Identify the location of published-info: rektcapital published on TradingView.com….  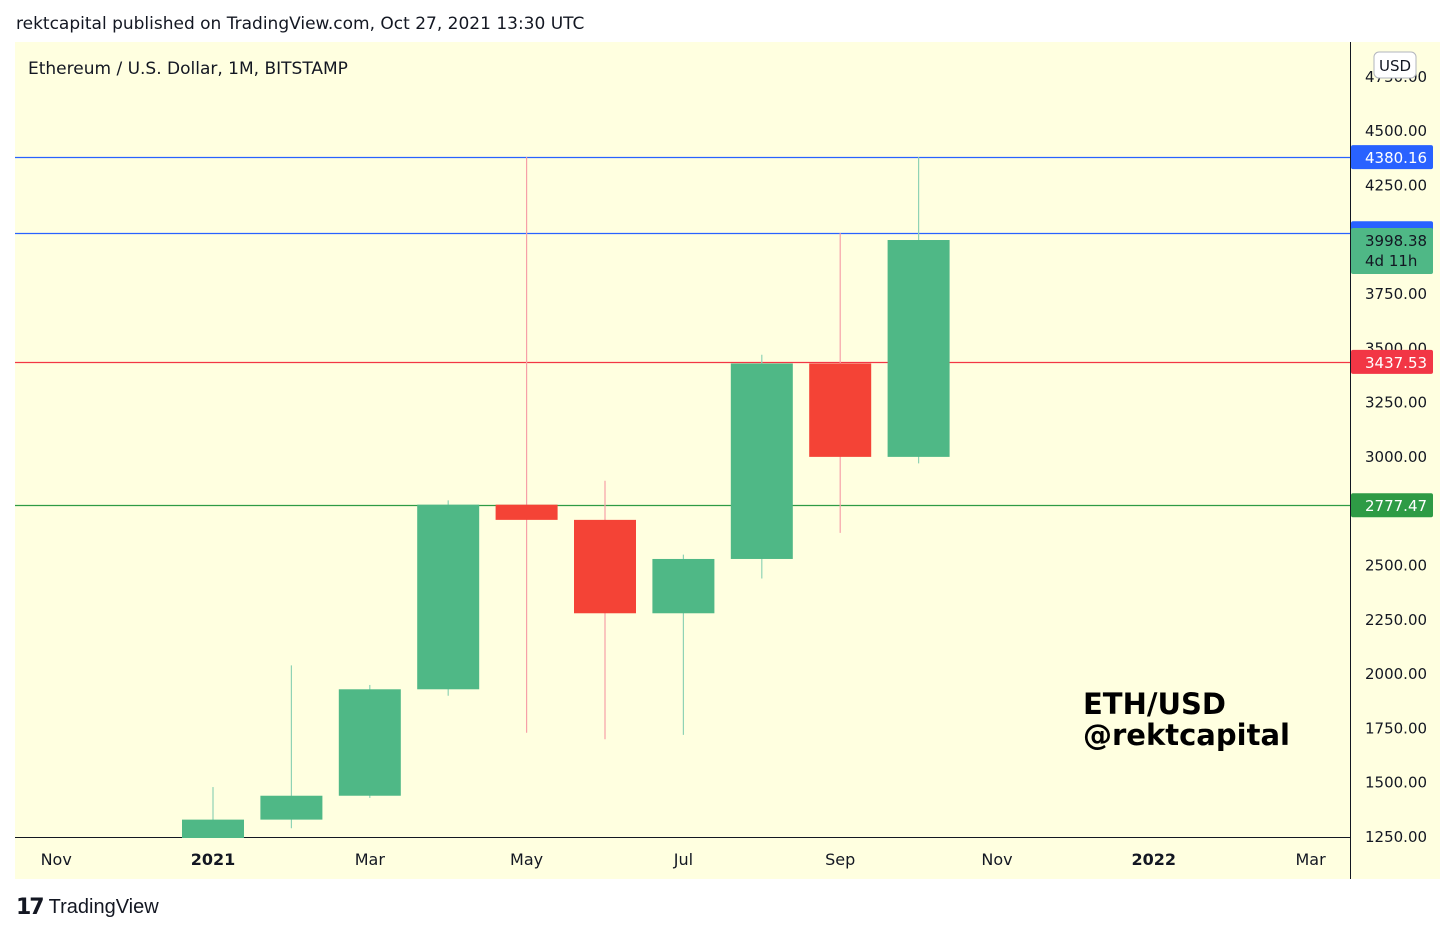
(300, 24).